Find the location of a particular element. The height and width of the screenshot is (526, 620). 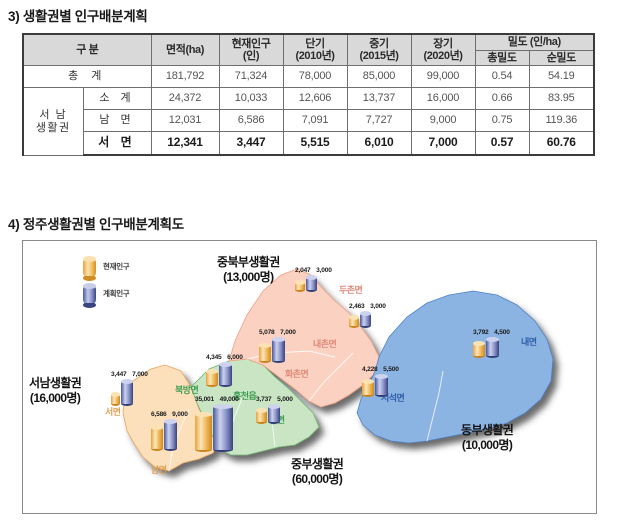

cell-nam-long: 9,000 is located at coordinates (443, 121).